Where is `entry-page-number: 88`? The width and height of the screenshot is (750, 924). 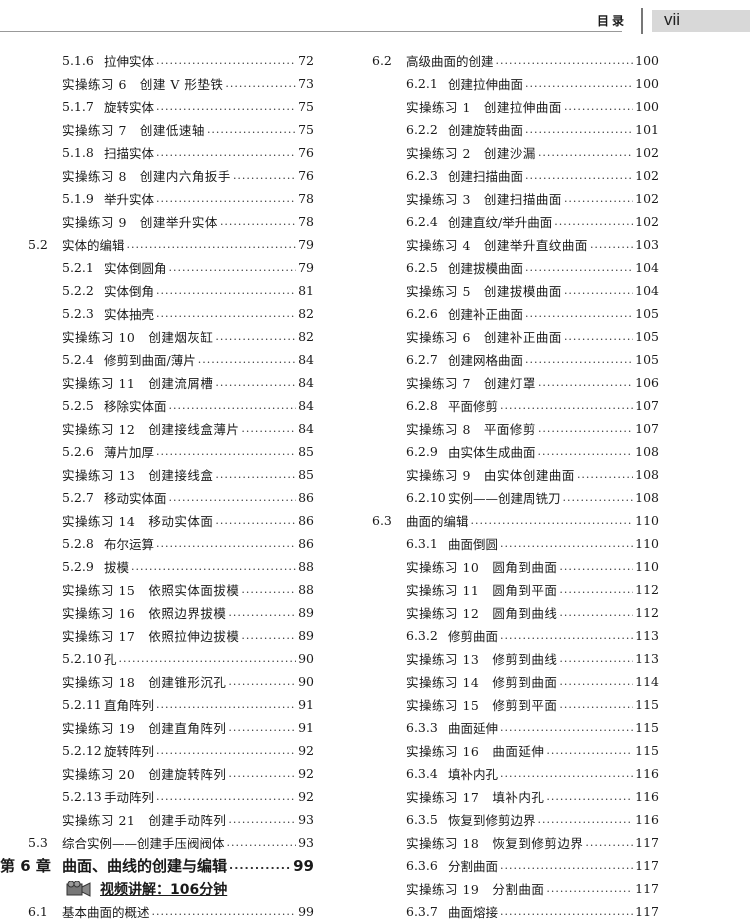 entry-page-number: 88 is located at coordinates (306, 566).